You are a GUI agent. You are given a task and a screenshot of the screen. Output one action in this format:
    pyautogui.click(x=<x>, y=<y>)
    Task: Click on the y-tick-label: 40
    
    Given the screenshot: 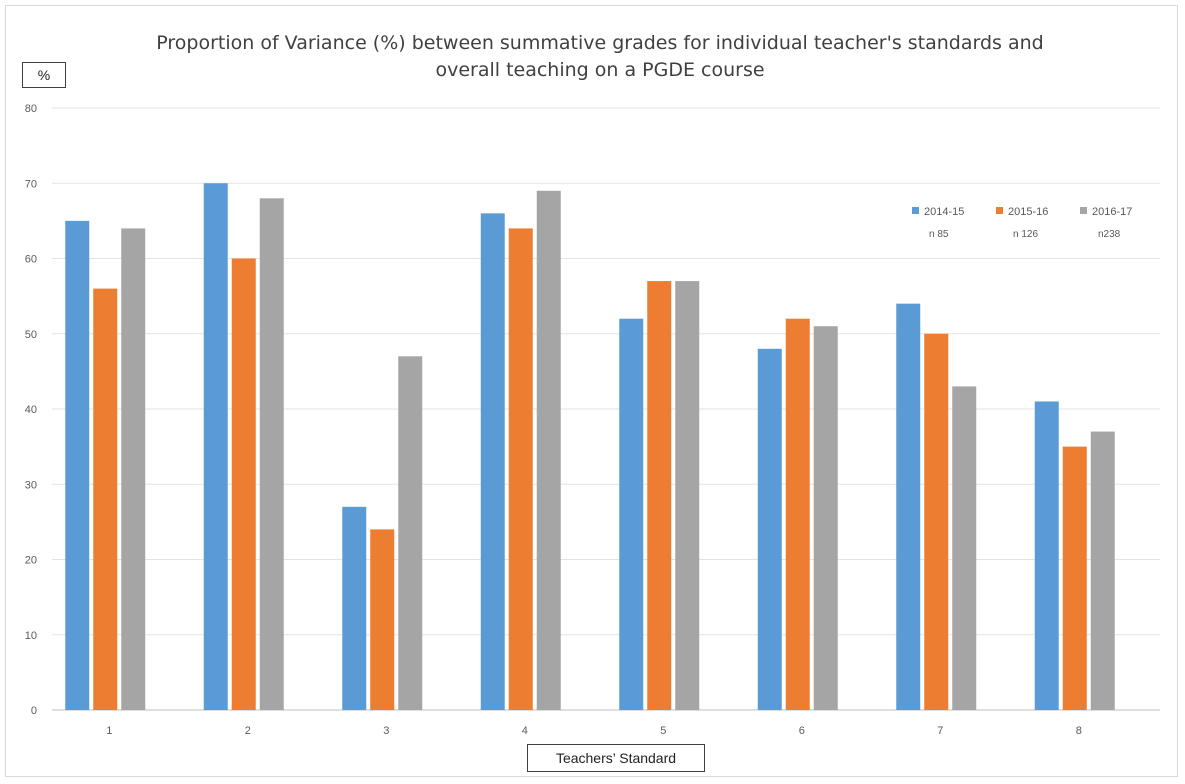 What is the action you would take?
    pyautogui.click(x=31, y=410)
    